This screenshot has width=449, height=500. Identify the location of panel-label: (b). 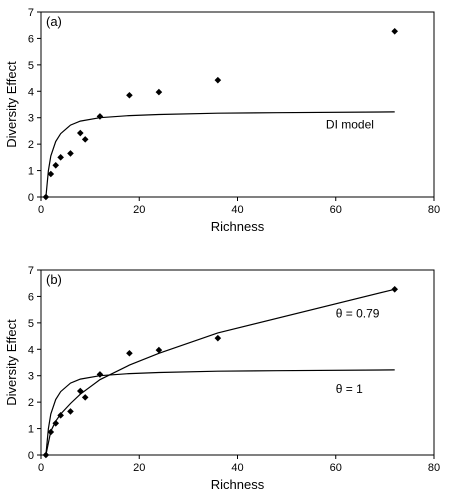
(54, 279).